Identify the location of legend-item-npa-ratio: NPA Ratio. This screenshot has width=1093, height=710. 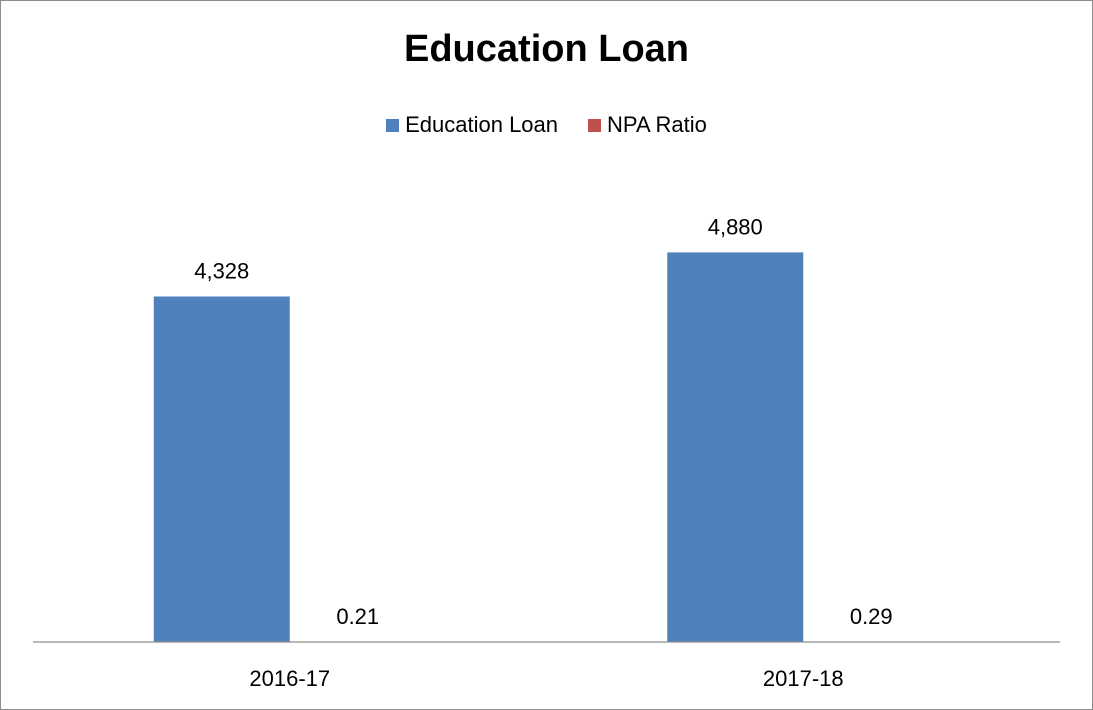
(647, 125).